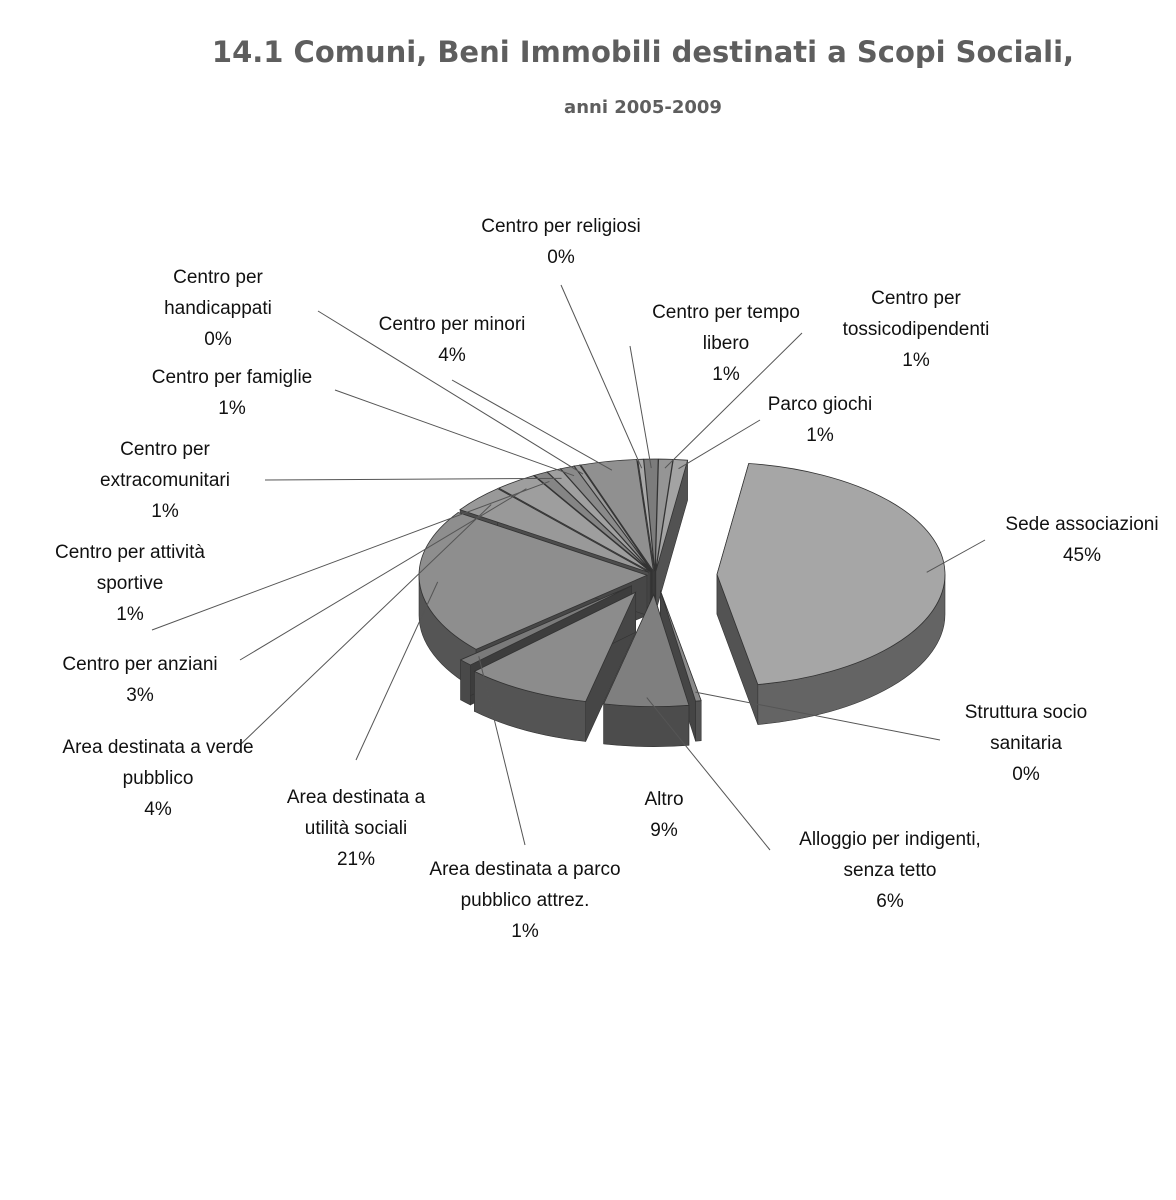  What do you see at coordinates (452, 340) in the screenshot?
I see `slice-label: Centro per minori 4%` at bounding box center [452, 340].